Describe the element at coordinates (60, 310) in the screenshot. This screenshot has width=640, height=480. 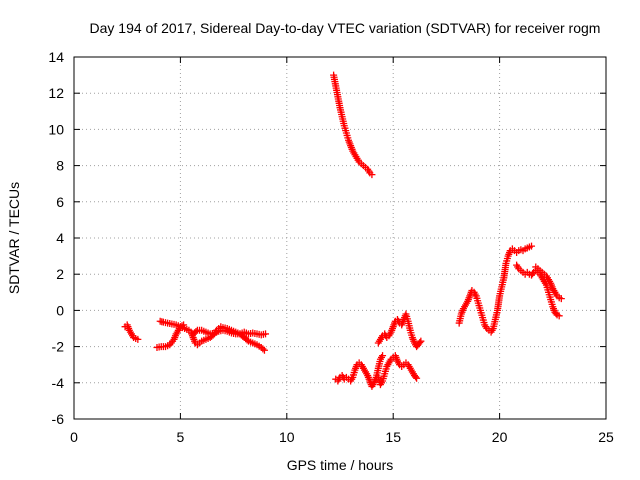
I see `y-tick-label: 0` at that location.